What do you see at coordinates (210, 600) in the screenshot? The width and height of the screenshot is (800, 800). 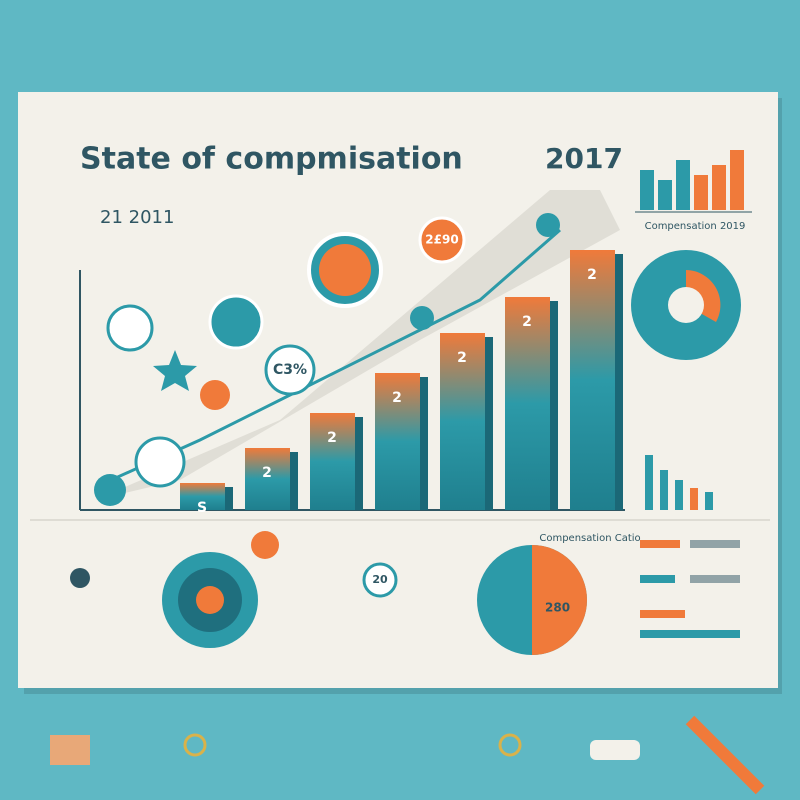 I see `target-center` at bounding box center [210, 600].